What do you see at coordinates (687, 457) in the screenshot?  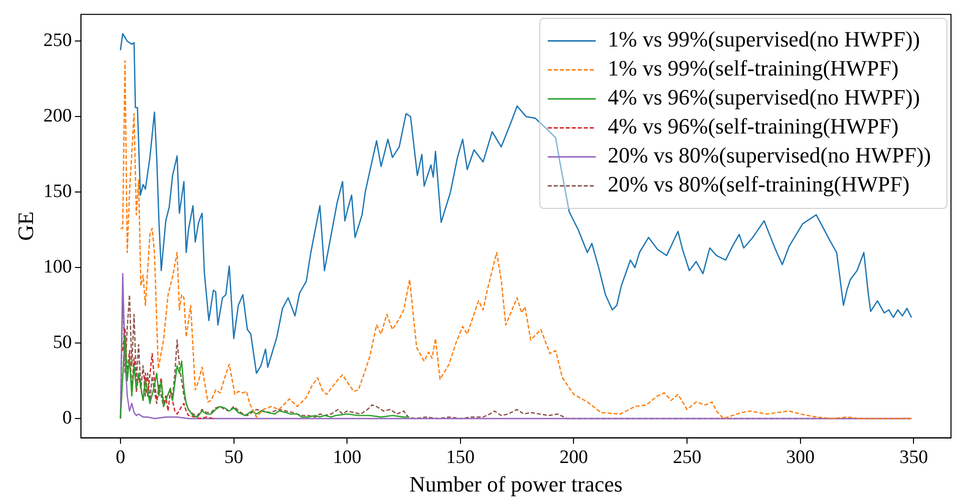 I see `x-tick-label: 250` at bounding box center [687, 457].